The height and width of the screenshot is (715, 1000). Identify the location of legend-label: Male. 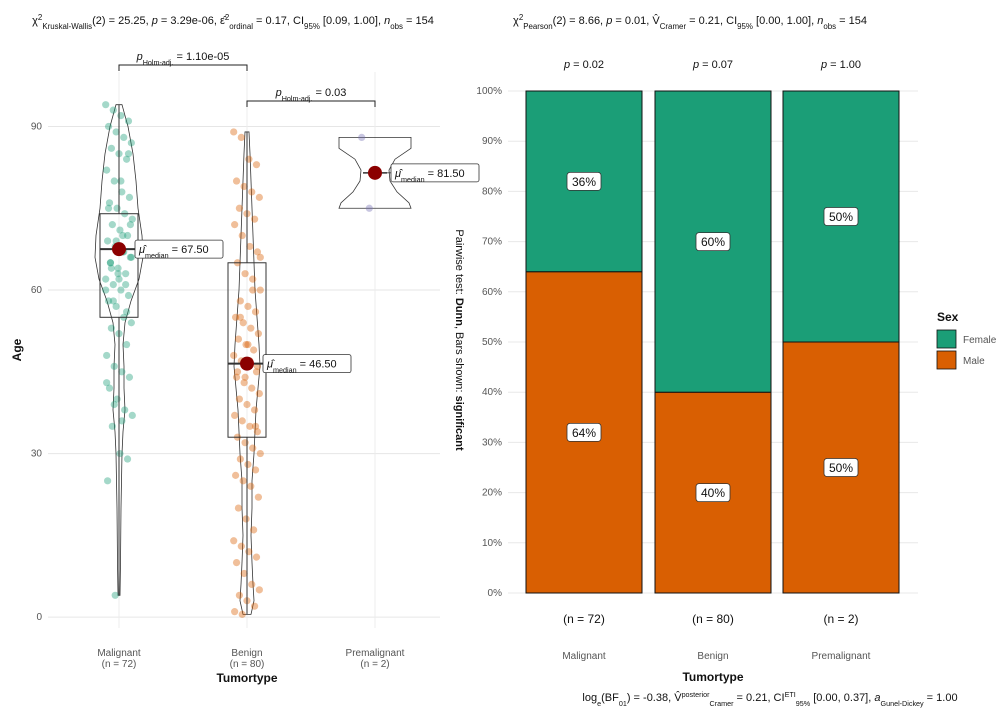
(974, 361).